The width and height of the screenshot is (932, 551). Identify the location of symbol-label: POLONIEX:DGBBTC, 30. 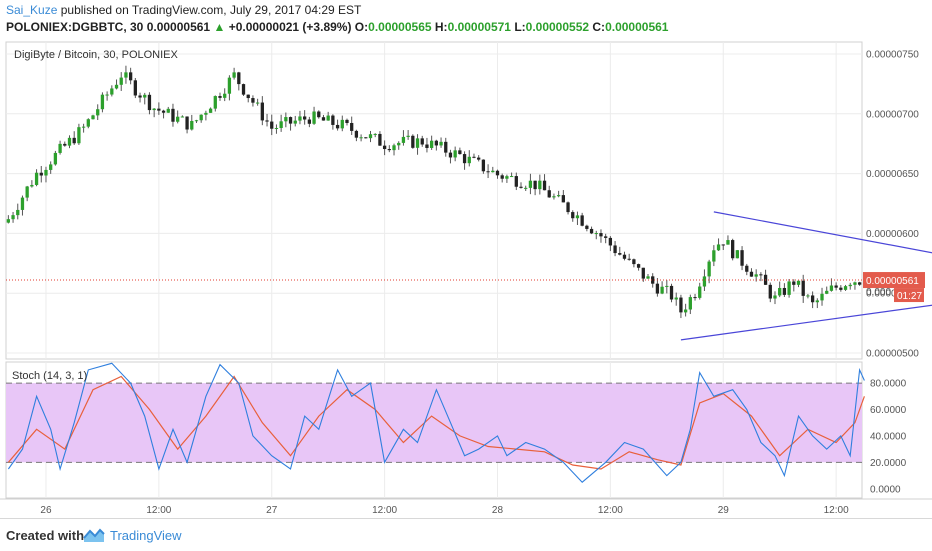
(75, 27).